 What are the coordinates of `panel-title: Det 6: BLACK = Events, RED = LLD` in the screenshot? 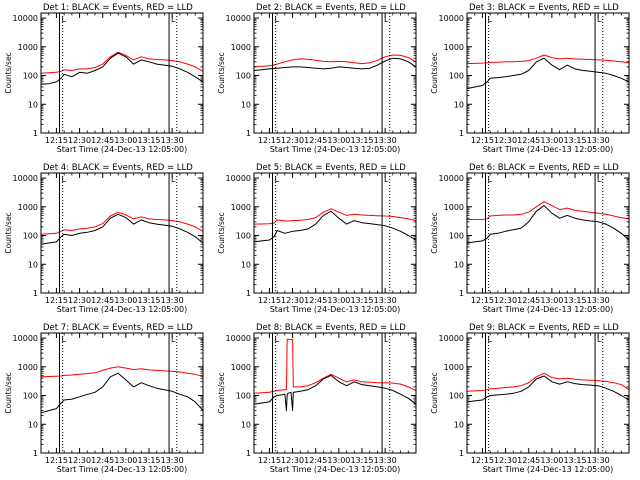 It's located at (544, 168).